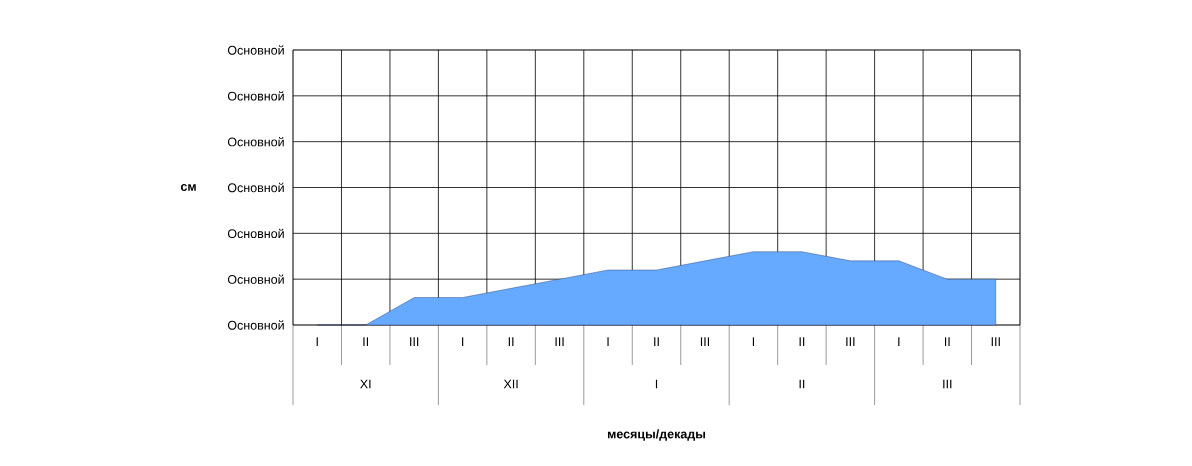  I want to click on text: XII, so click(510, 384).